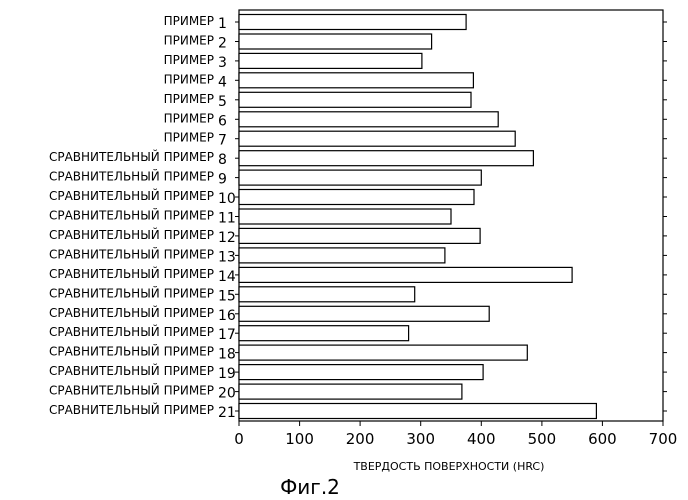 The width and height of the screenshot is (688, 500). Describe the element at coordinates (602, 439) in the screenshot. I see `x-tick-label: 600` at that location.